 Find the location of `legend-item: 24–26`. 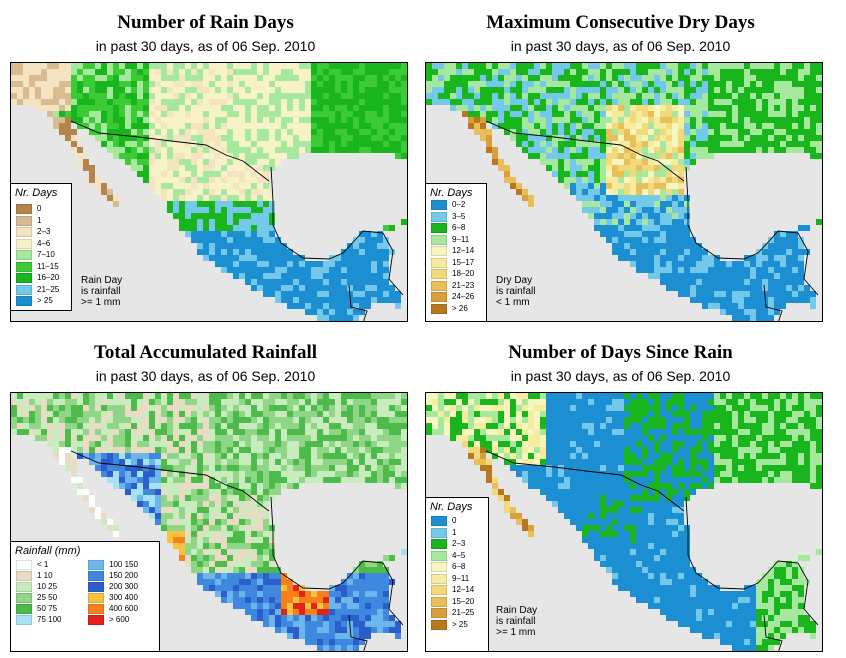

legend-item: 24–26 is located at coordinates (452, 297).